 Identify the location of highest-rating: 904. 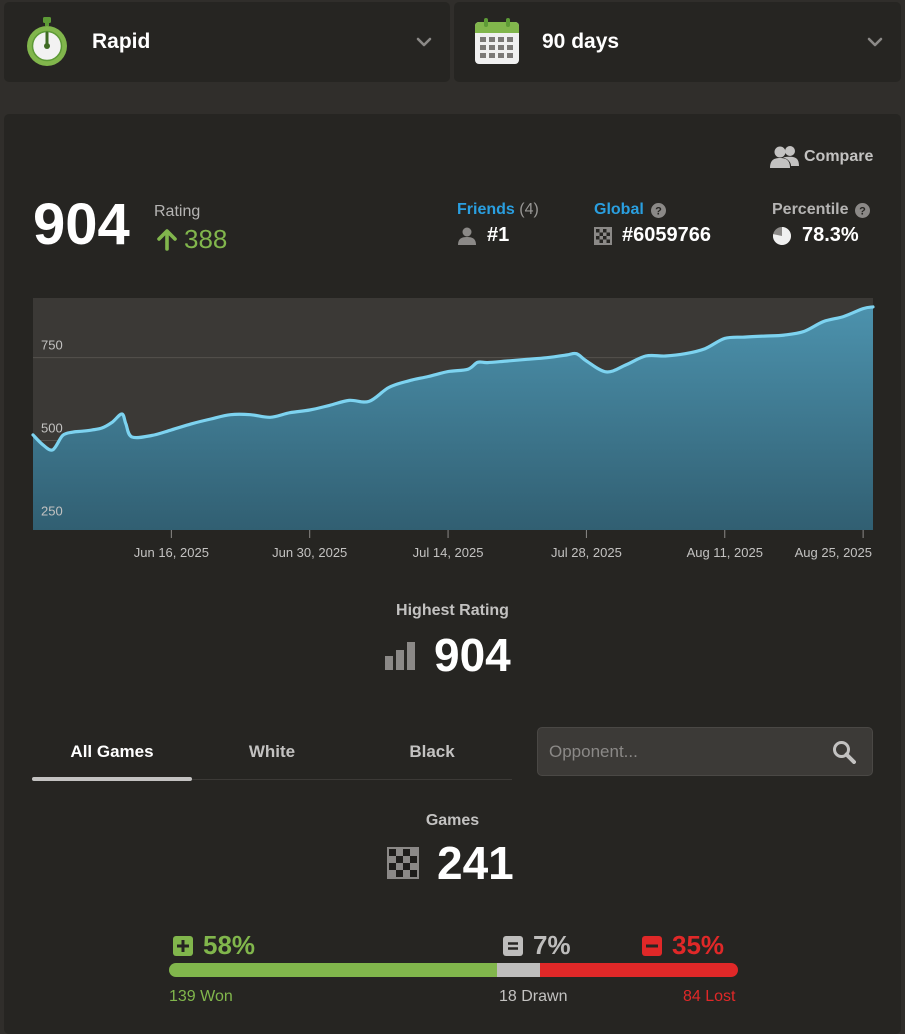
(447, 655).